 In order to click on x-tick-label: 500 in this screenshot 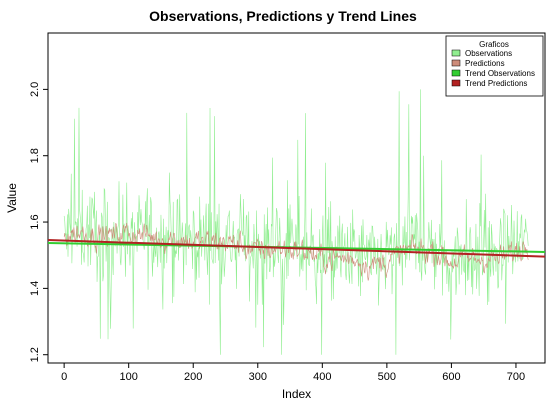, I will do `click(387, 377)`.